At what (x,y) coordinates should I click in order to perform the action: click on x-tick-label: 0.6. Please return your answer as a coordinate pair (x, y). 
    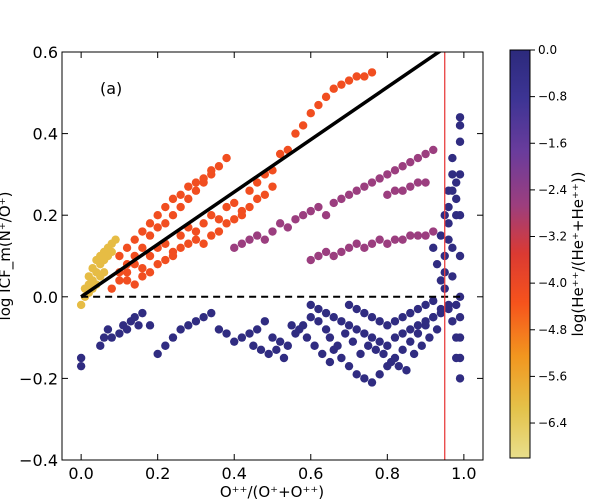
    Looking at the image, I should click on (310, 473).